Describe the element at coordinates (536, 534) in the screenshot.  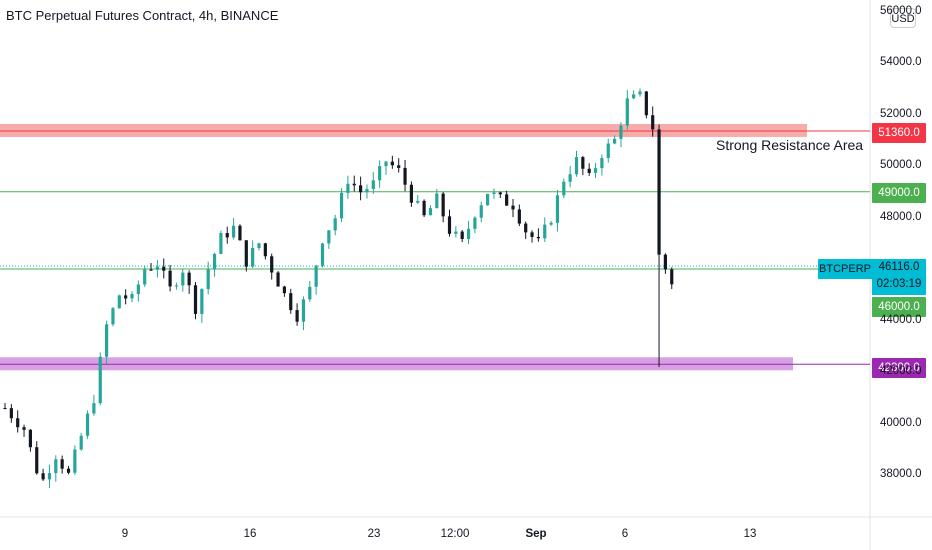
I see `date-tick-label: Sep` at that location.